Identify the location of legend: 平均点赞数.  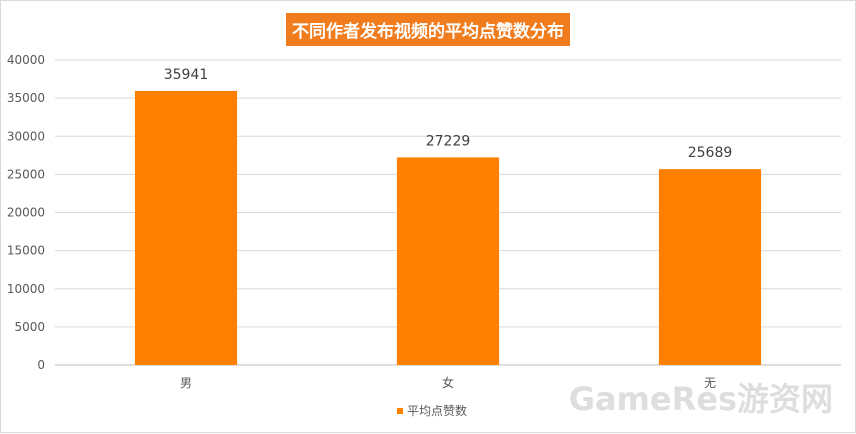
(432, 410).